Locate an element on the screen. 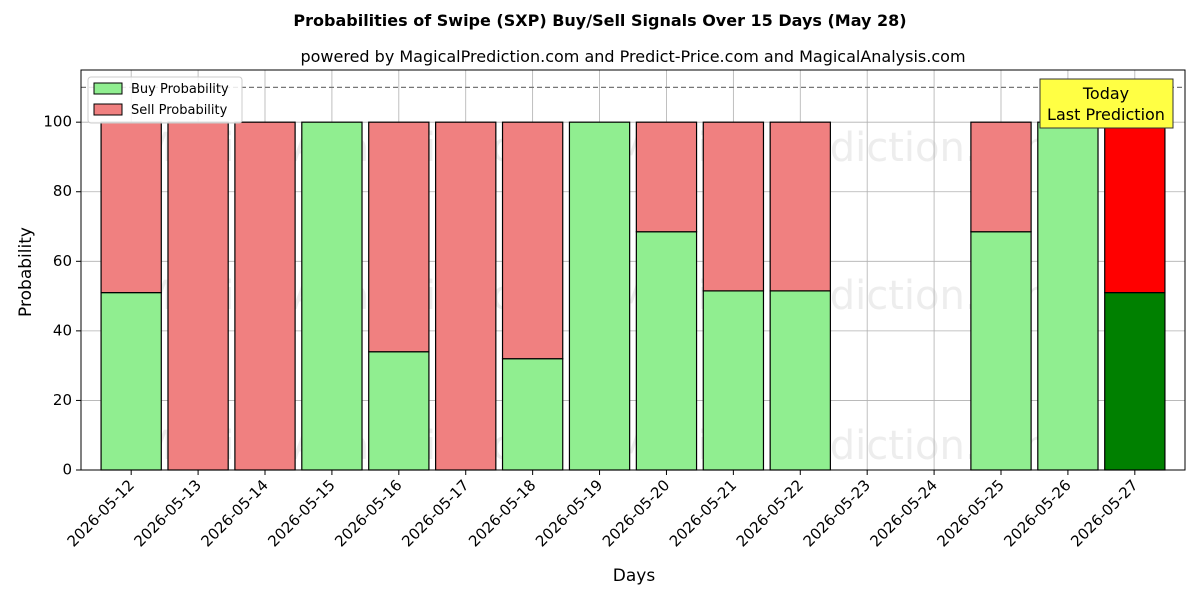 The height and width of the screenshot is (600, 1200). y-tick-label: 40 is located at coordinates (62, 330).